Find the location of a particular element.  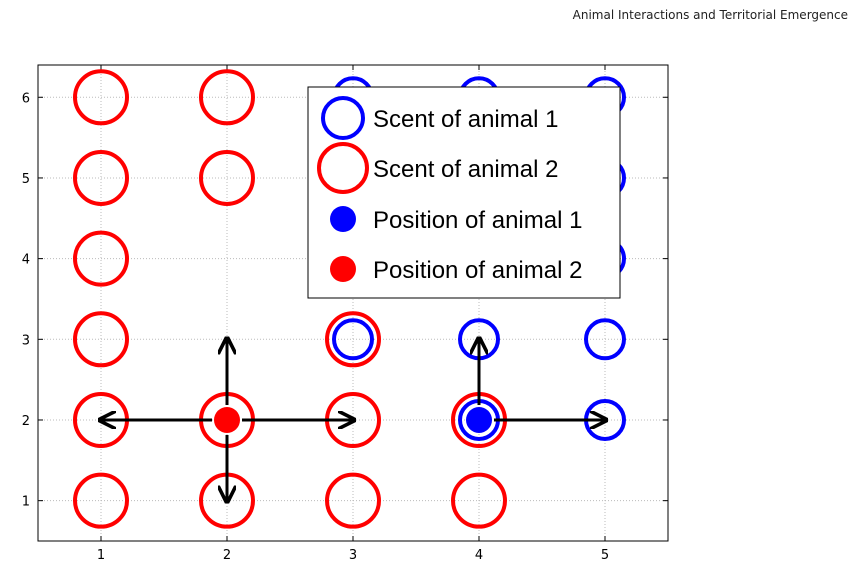

x-tick-label: 5 is located at coordinates (605, 555).